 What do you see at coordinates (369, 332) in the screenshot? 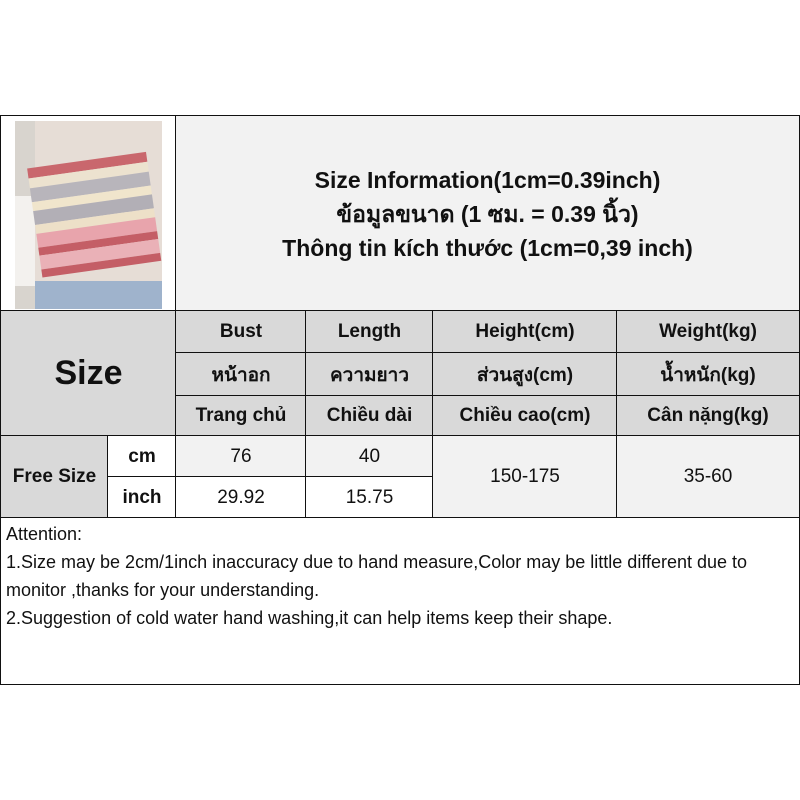
I see `col-length-en: Length` at bounding box center [369, 332].